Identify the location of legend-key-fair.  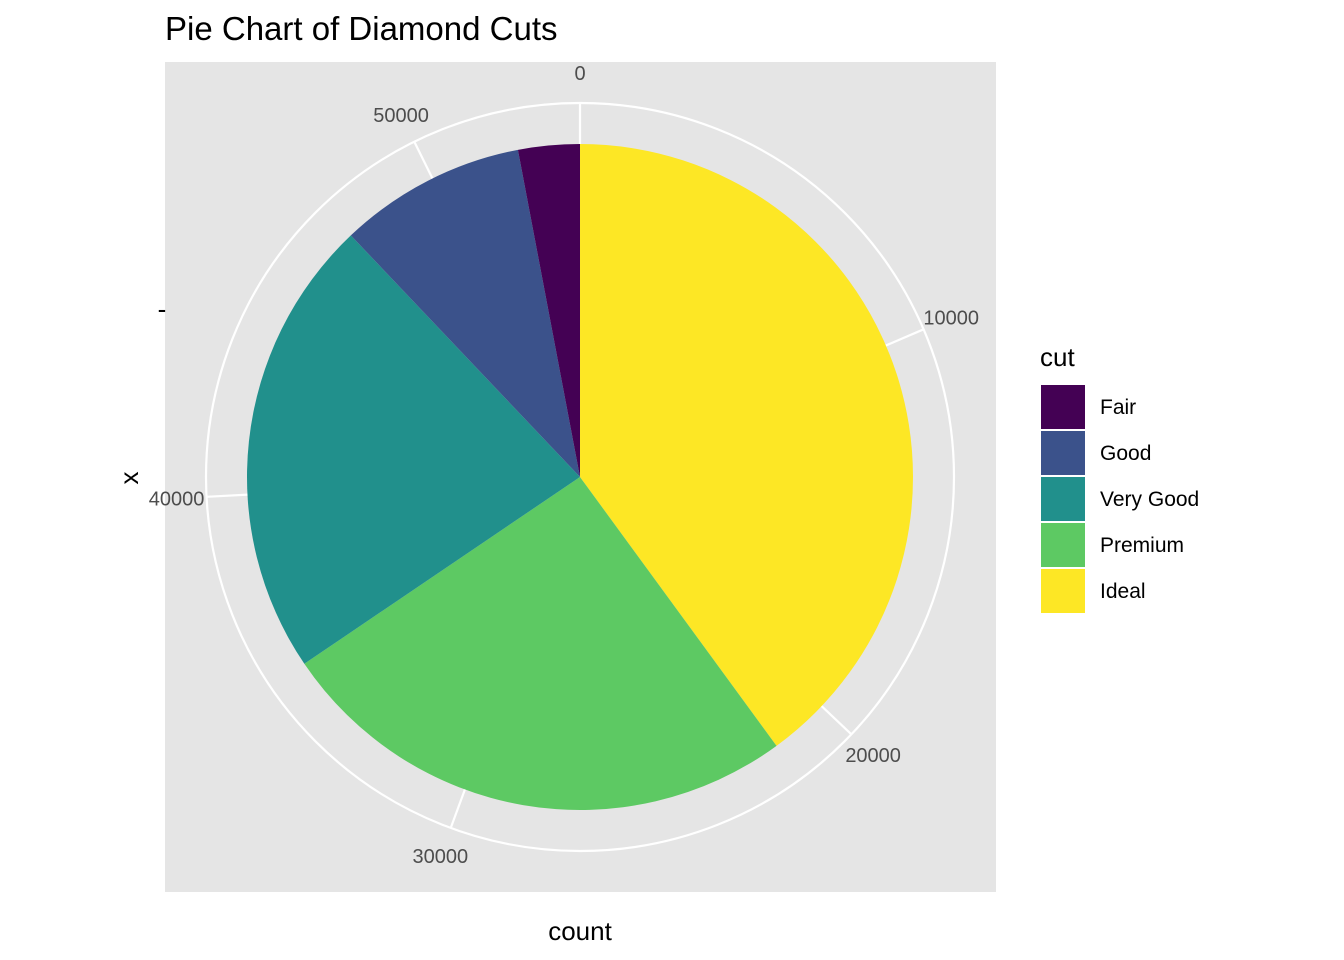
(1063, 407).